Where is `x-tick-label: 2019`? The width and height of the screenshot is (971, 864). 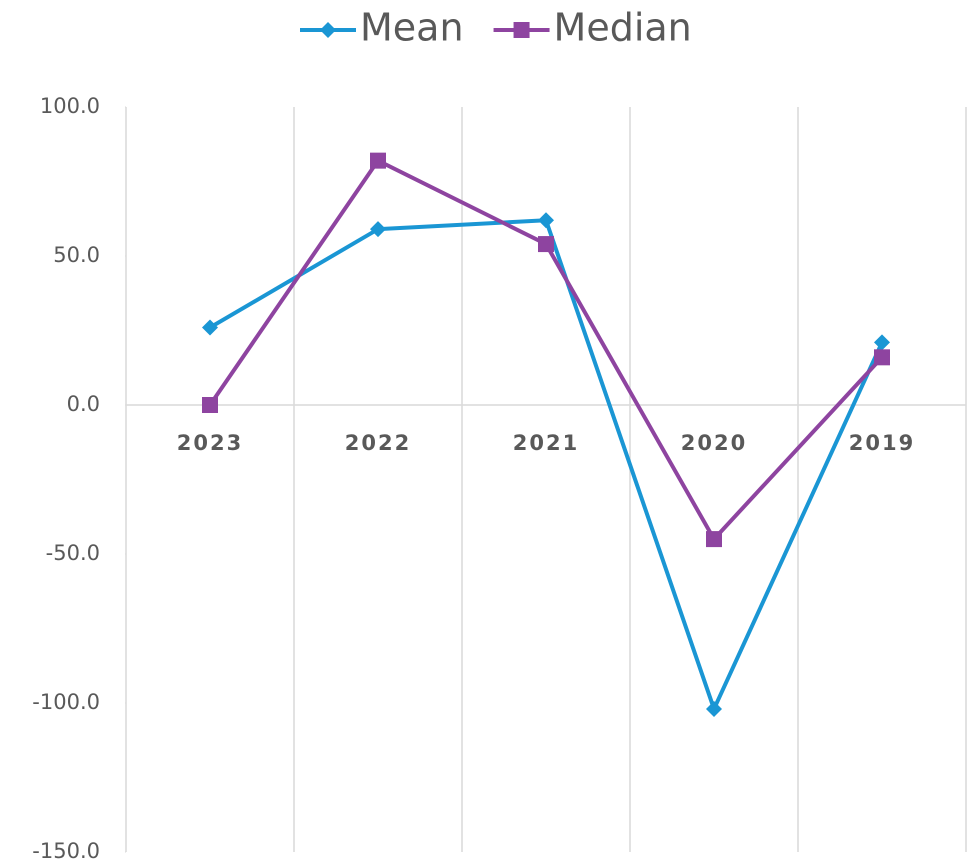
x-tick-label: 2019 is located at coordinates (882, 443).